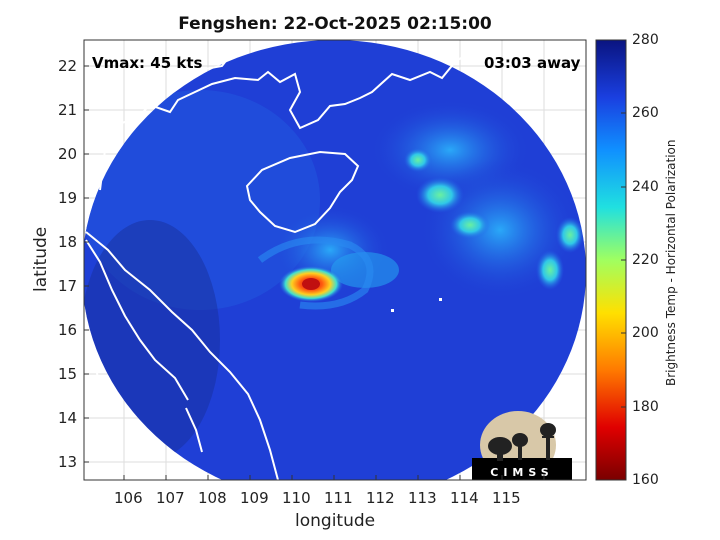 This screenshot has height=540, width=720. What do you see at coordinates (416, 305) in the screenshot?
I see `land-markers` at bounding box center [416, 305].